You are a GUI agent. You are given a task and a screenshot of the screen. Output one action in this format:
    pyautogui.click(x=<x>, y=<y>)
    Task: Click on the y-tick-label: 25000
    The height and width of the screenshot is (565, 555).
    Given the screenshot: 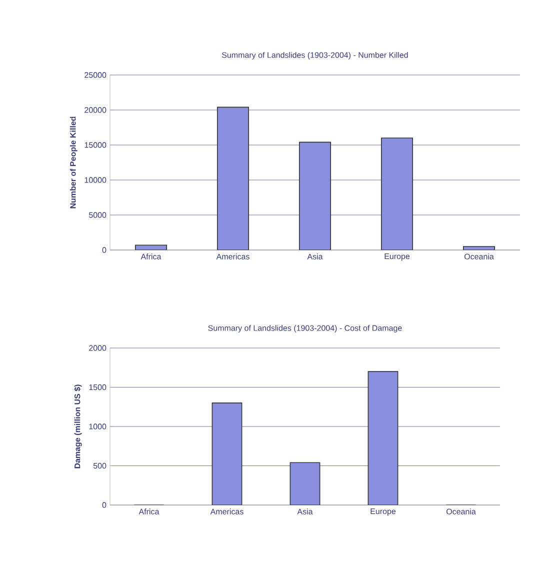 What is the action you would take?
    pyautogui.click(x=95, y=75)
    